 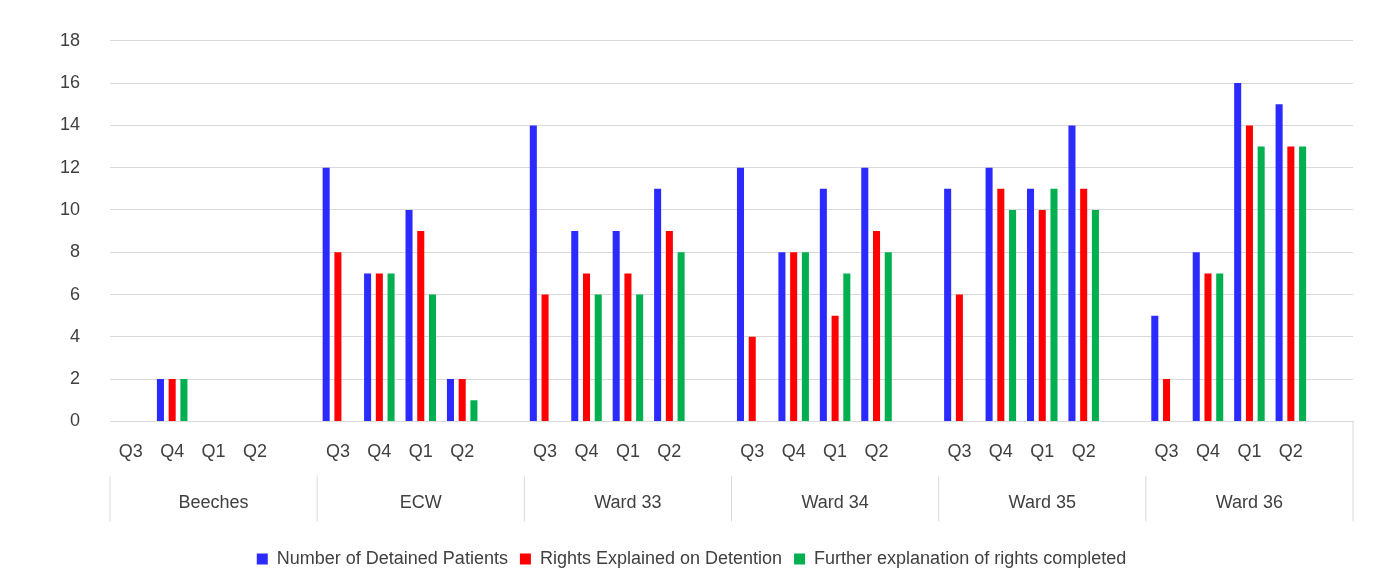 What do you see at coordinates (75, 335) in the screenshot?
I see `y-tick-label: 4` at bounding box center [75, 335].